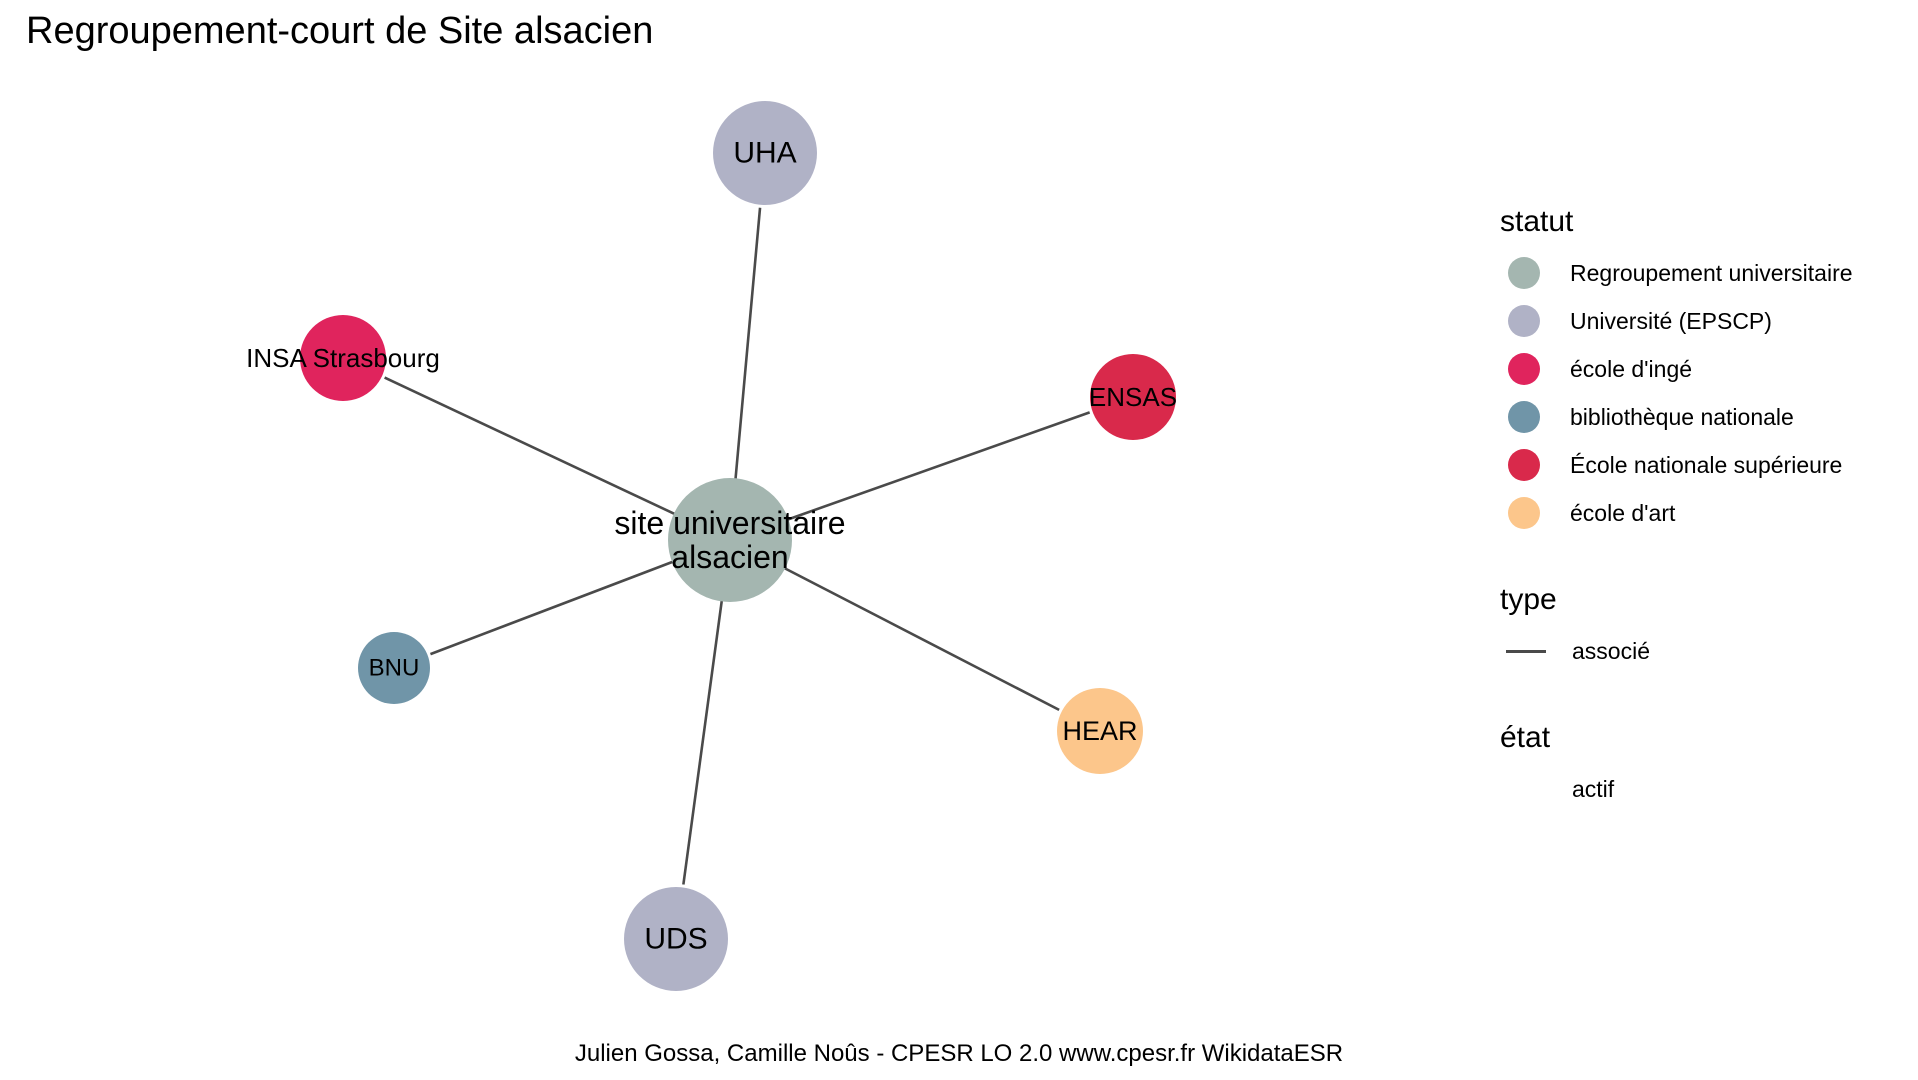 The width and height of the screenshot is (1918, 1080). I want to click on legend-statut-item: Regroupement universitaire, so click(1705, 273).